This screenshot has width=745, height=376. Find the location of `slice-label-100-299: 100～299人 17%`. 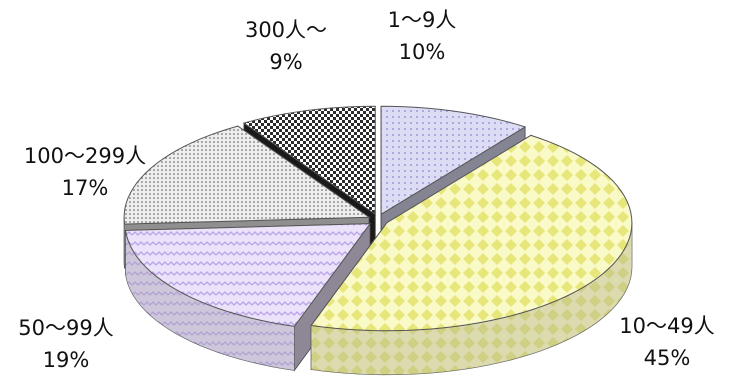

slice-label-100-299: 100～299人 17% is located at coordinates (85, 172).